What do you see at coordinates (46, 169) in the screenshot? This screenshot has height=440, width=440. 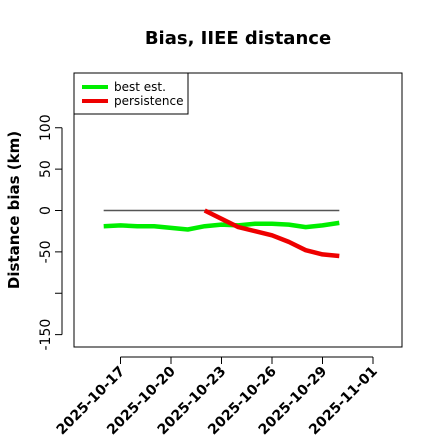 I see `y-tick-label: 50` at bounding box center [46, 169].